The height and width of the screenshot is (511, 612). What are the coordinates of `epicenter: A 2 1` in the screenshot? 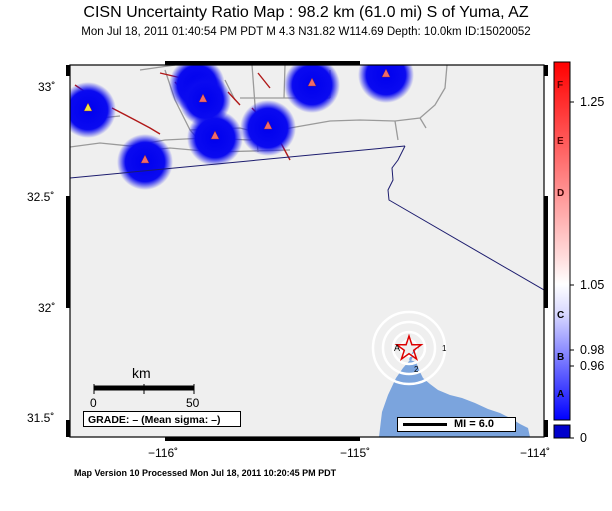 It's located at (409, 348).